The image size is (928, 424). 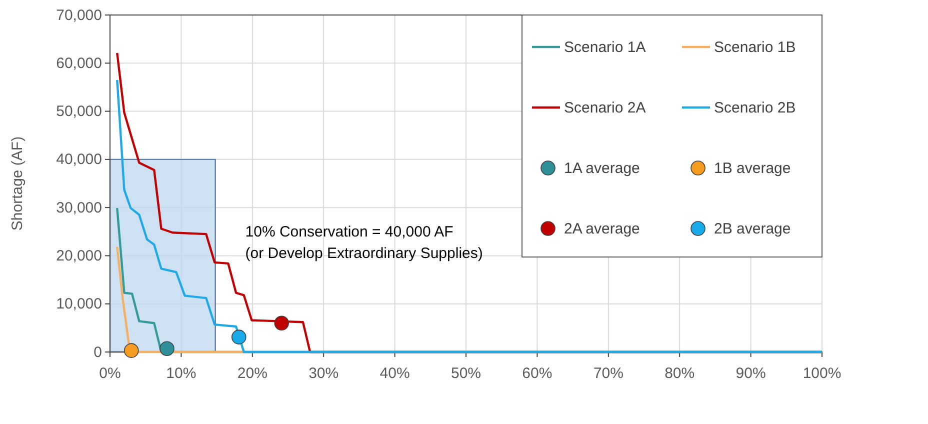 I want to click on x-tick-label: 90%, so click(x=751, y=373).